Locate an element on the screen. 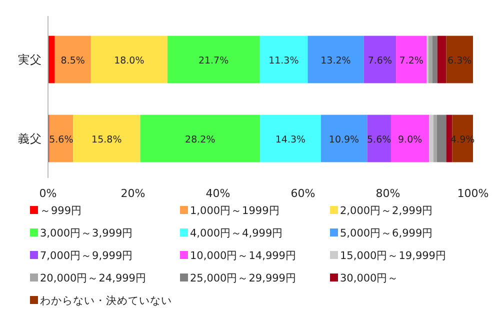 The image size is (500, 324). x-tick-label: 40% is located at coordinates (218, 193).